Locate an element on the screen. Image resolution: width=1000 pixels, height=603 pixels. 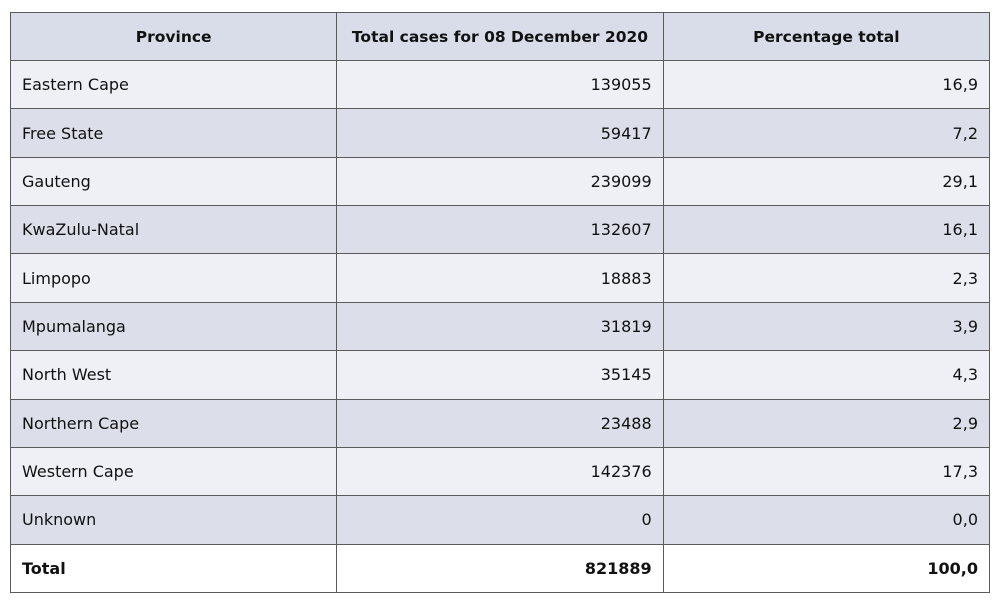
province-cell: Eastern Cape is located at coordinates (173, 84).